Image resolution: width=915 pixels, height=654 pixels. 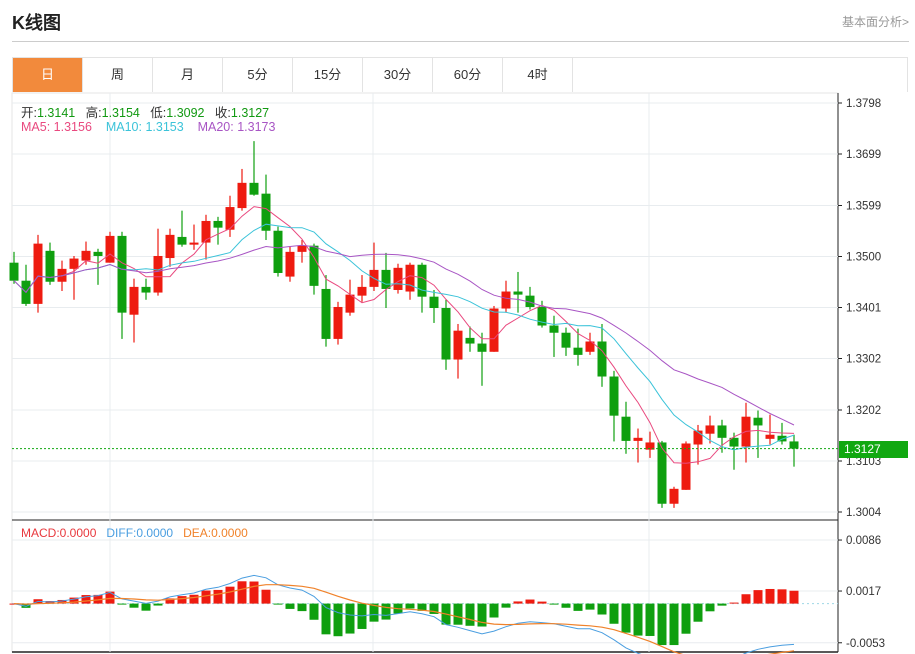 What do you see at coordinates (863, 155) in the screenshot?
I see `price-tick-label: 1.3699` at bounding box center [863, 155].